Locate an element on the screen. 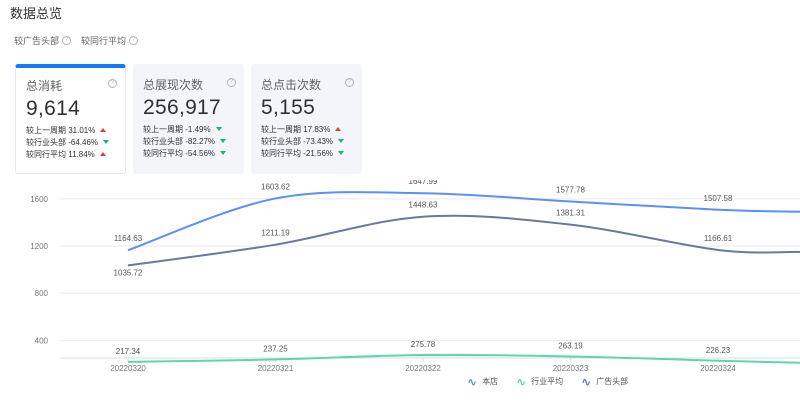 The height and width of the screenshot is (401, 800). card-value: 5,155 is located at coordinates (288, 107).